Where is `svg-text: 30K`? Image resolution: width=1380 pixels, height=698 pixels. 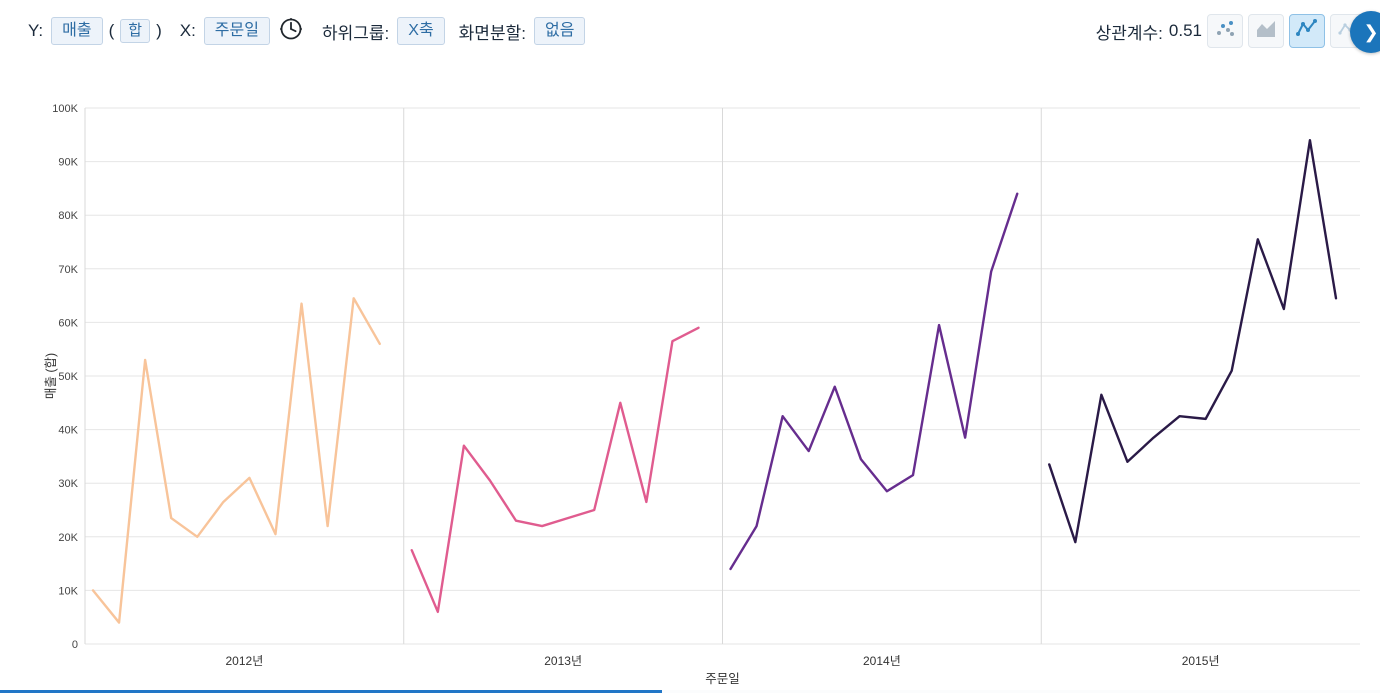
svg-text: 30K is located at coordinates (68, 484).